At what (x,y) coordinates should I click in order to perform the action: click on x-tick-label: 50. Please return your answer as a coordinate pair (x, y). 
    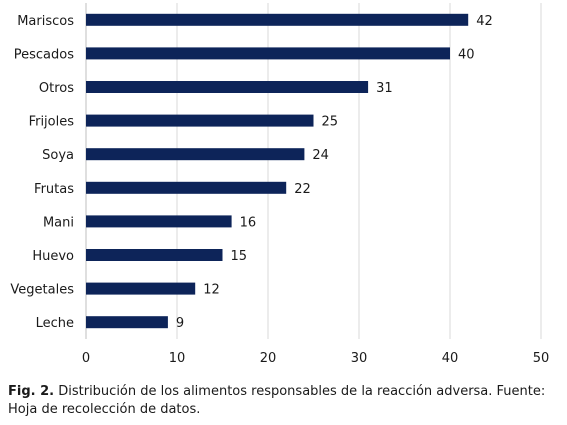
    Looking at the image, I should click on (541, 358).